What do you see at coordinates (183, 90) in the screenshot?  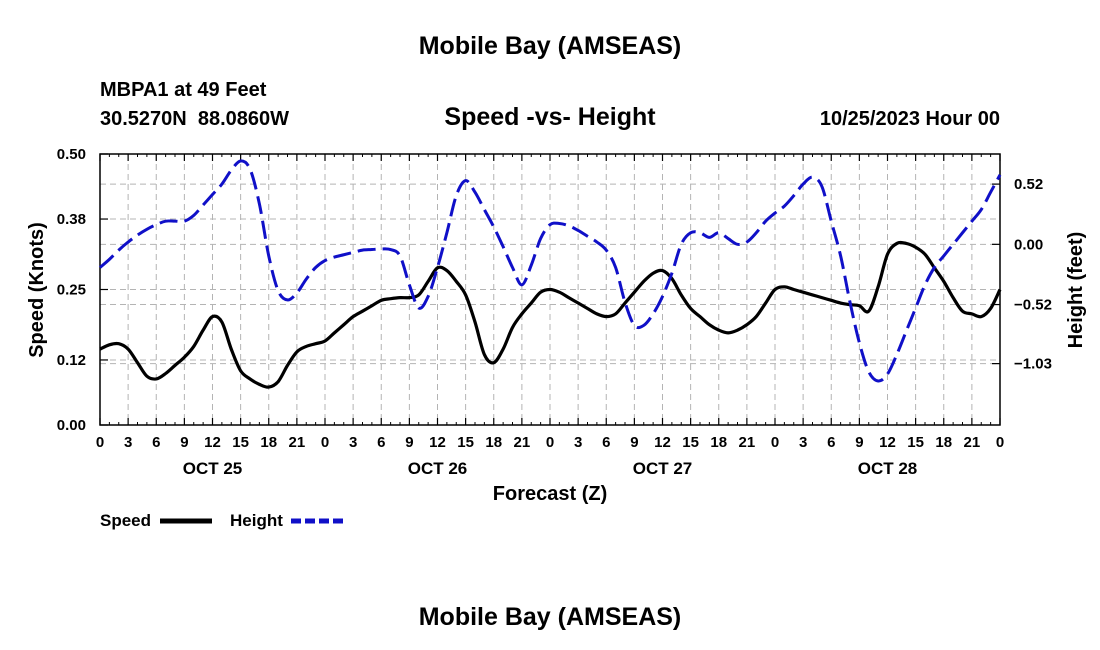 I see `station-label: MBPA1 at 49 Feet` at bounding box center [183, 90].